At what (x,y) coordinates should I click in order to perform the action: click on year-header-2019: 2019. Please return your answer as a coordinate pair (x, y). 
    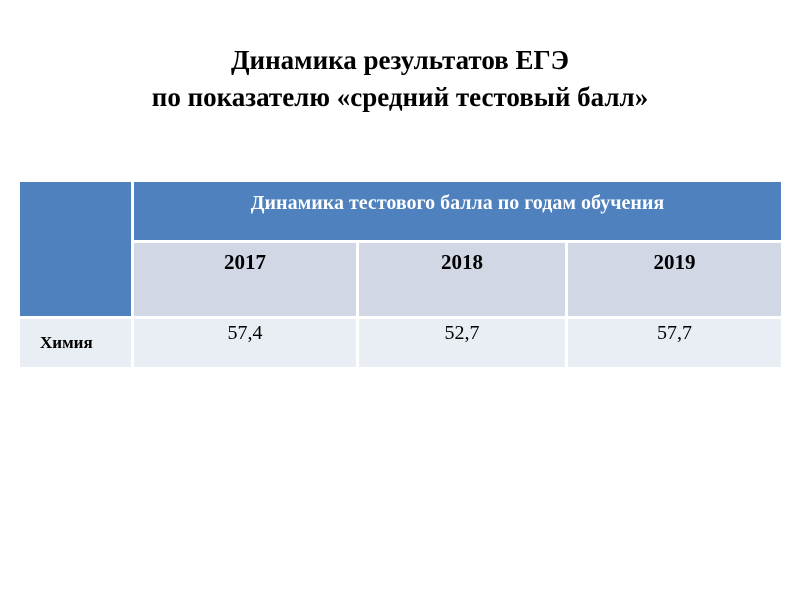
    Looking at the image, I should click on (674, 279).